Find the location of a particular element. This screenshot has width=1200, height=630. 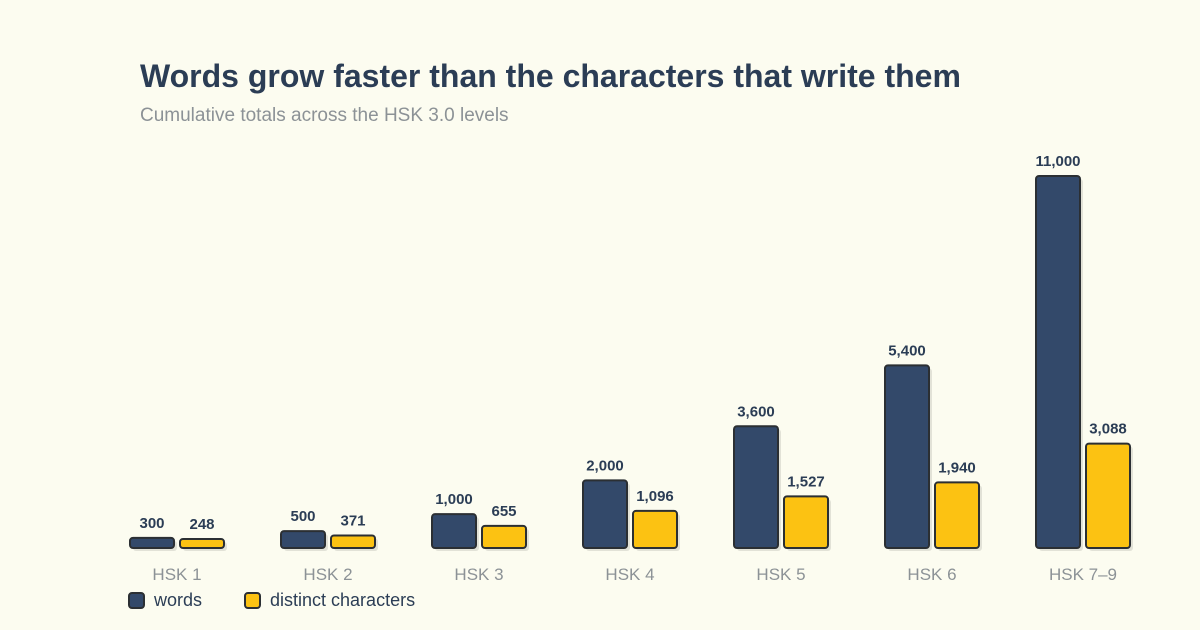

legend-item-words: words is located at coordinates (165, 600).